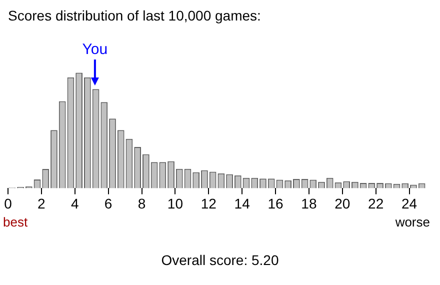  I want to click on text: worse, so click(412, 222).